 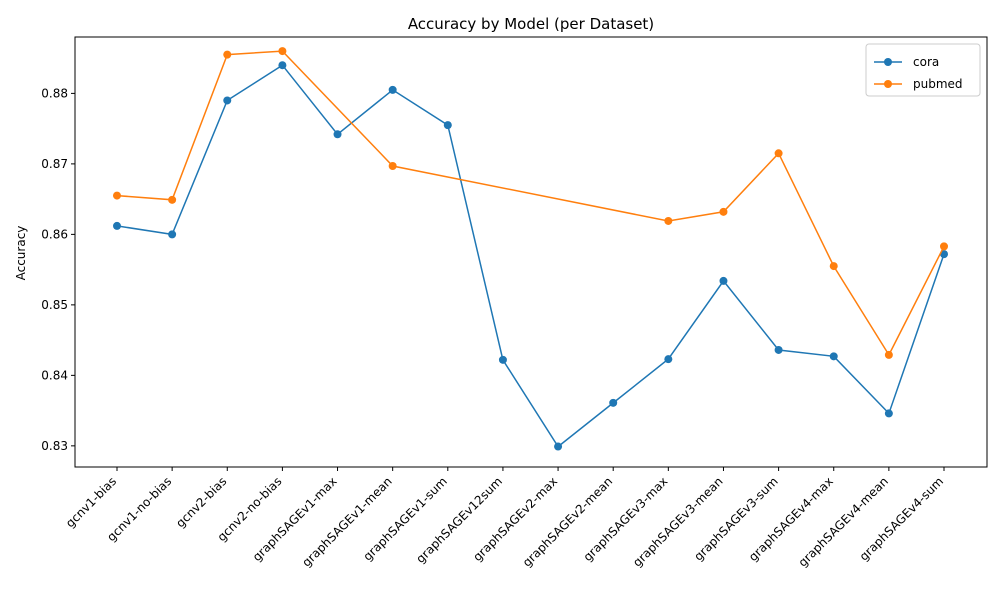 What do you see at coordinates (677, 521) in the screenshot?
I see `x-tick-label: graphSAGEv3-mean` at bounding box center [677, 521].